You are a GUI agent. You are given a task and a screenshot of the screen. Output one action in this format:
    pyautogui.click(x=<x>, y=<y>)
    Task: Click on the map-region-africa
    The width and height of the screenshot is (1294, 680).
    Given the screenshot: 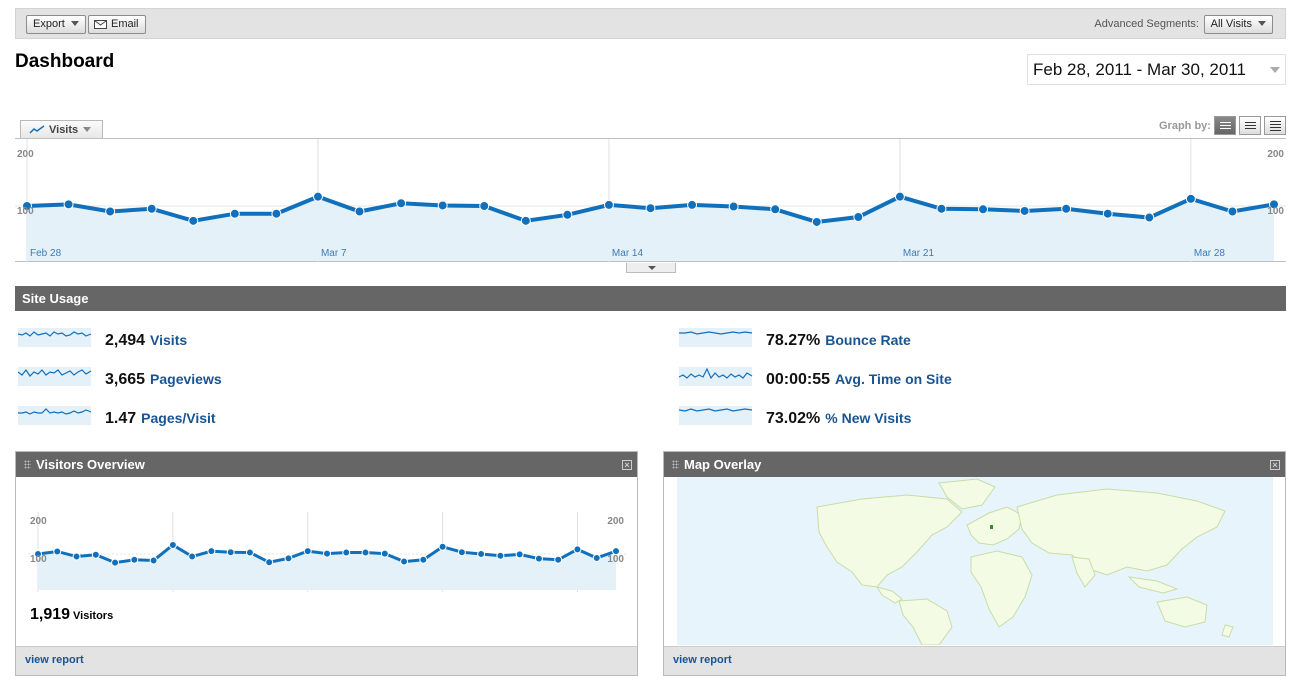 What is the action you would take?
    pyautogui.click(x=1001, y=589)
    